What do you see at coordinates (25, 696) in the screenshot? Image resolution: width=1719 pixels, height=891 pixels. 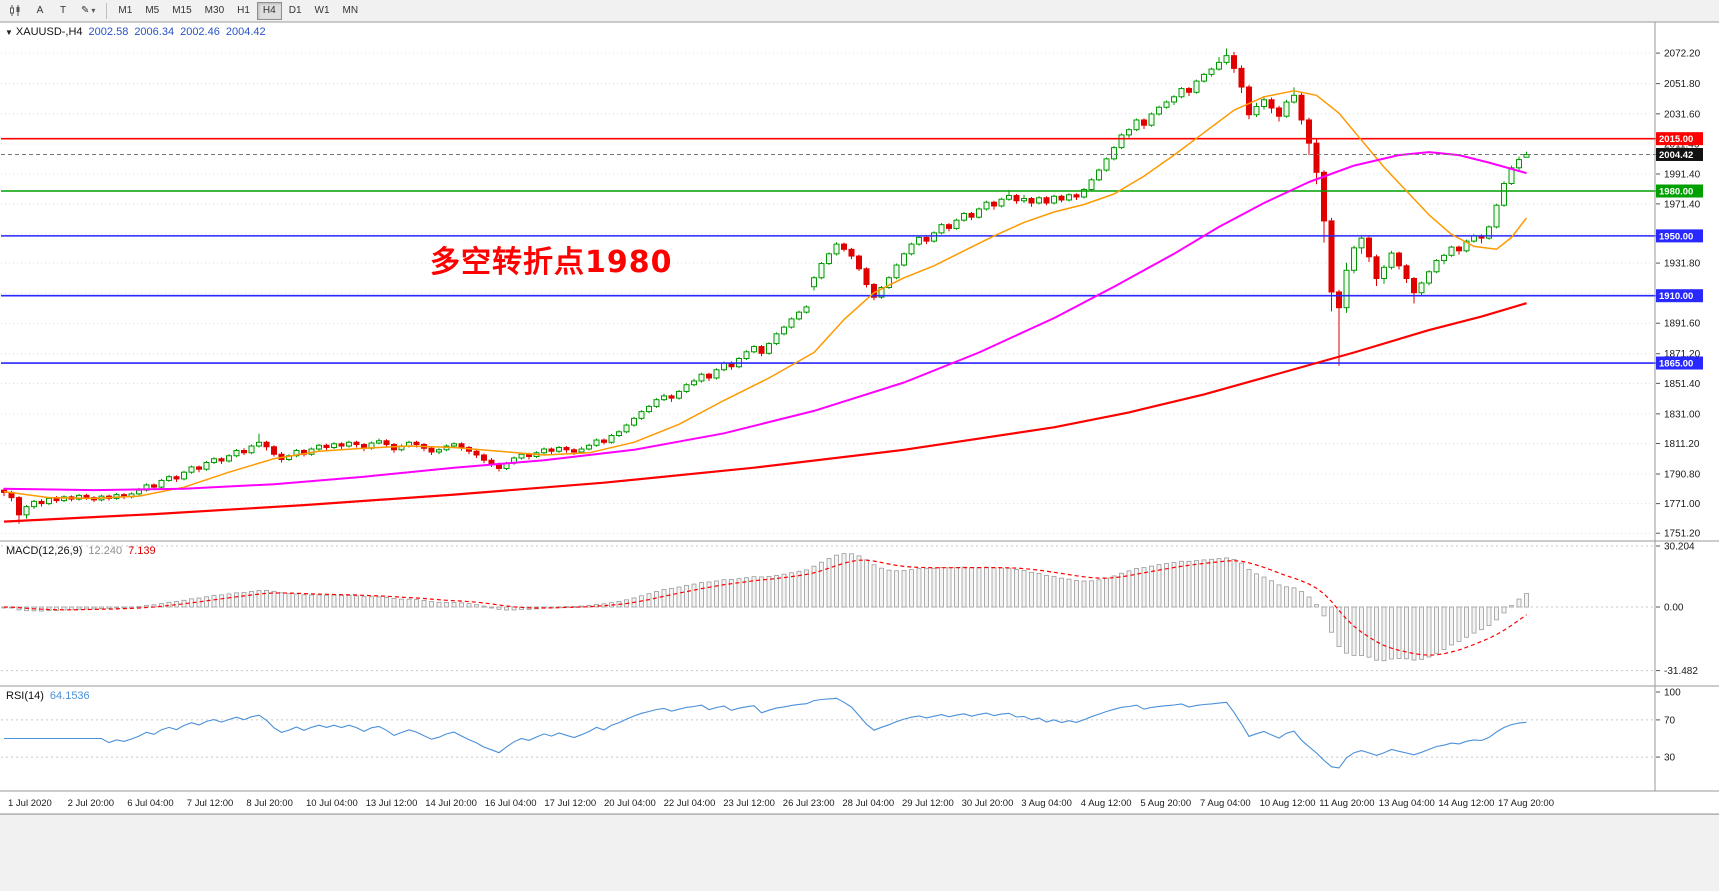 I see `rsi-name: RSI(14)` at bounding box center [25, 696].